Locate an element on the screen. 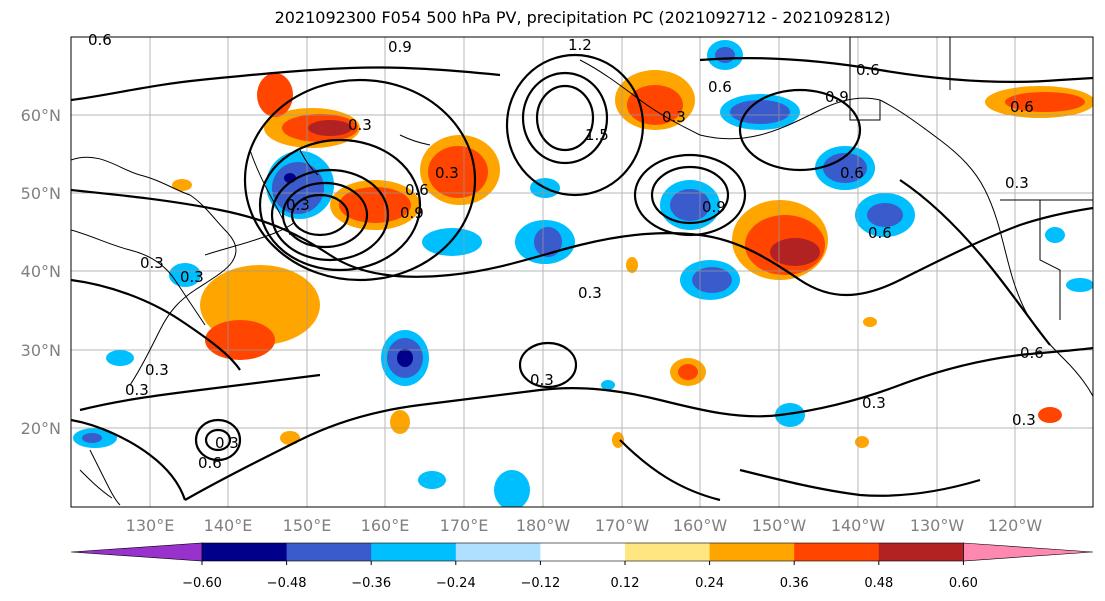  longitude-label: 180°W is located at coordinates (543, 525).